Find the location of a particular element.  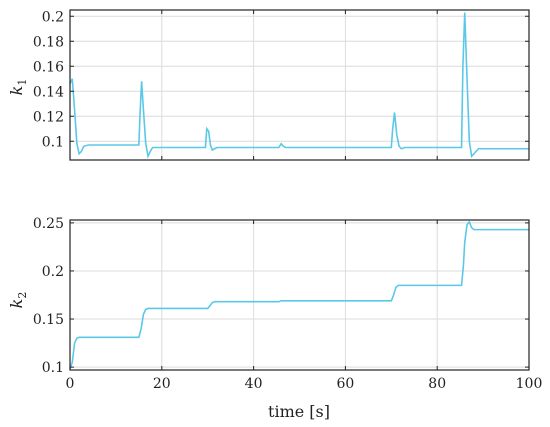

ytick-label-5: 0.2 is located at coordinates (53, 17).